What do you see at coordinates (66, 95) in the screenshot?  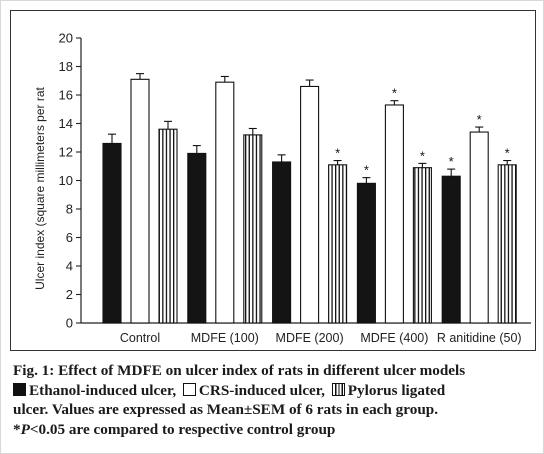 I see `y-tick-label: 16` at bounding box center [66, 95].